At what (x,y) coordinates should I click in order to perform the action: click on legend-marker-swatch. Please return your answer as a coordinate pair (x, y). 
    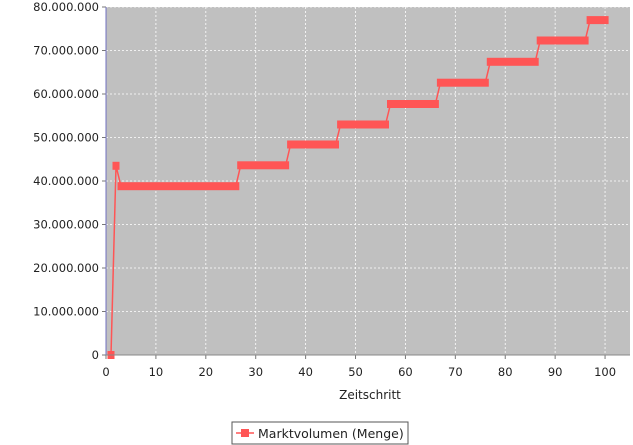
    Looking at the image, I should click on (245, 433).